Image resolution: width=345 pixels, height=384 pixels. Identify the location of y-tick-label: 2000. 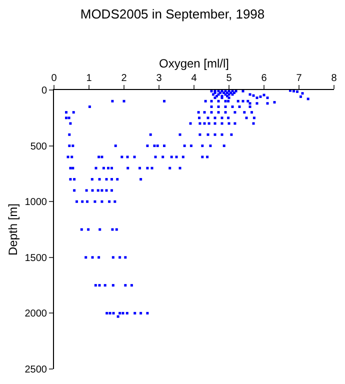
(36, 314).